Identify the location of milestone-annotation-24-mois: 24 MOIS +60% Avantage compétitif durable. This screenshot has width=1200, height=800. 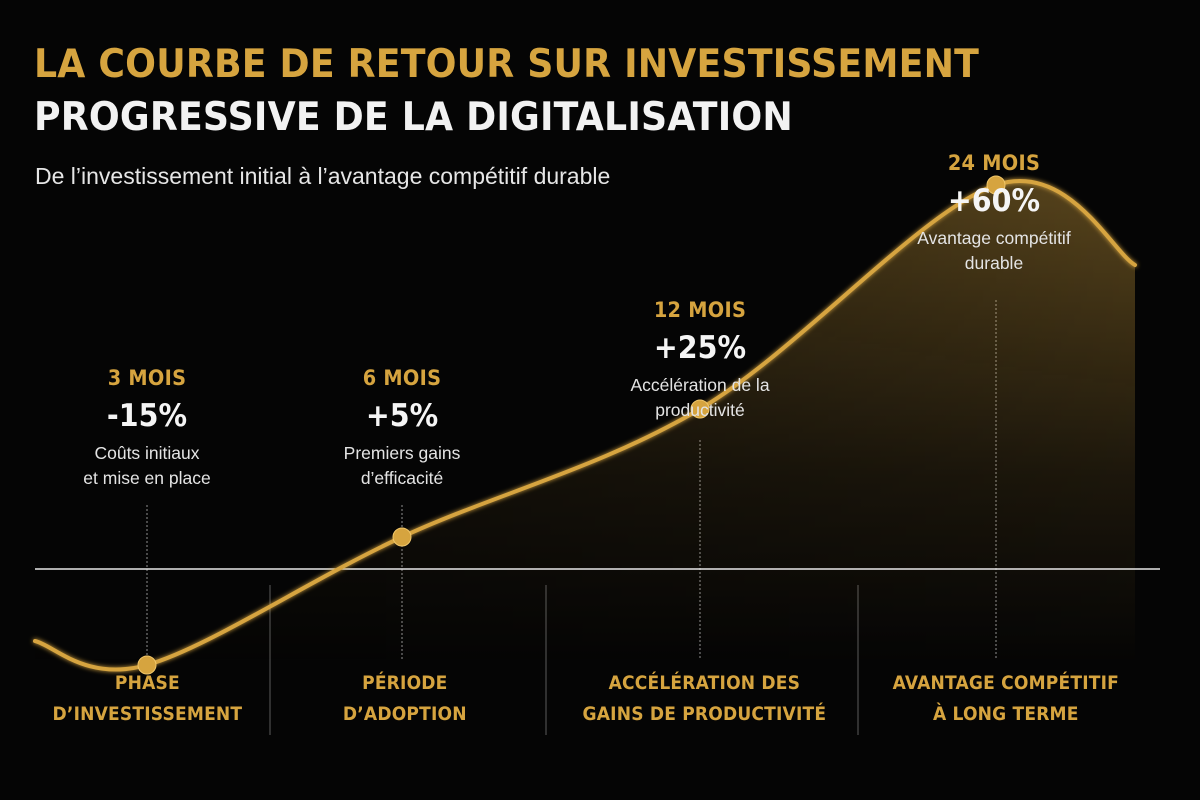
(994, 213).